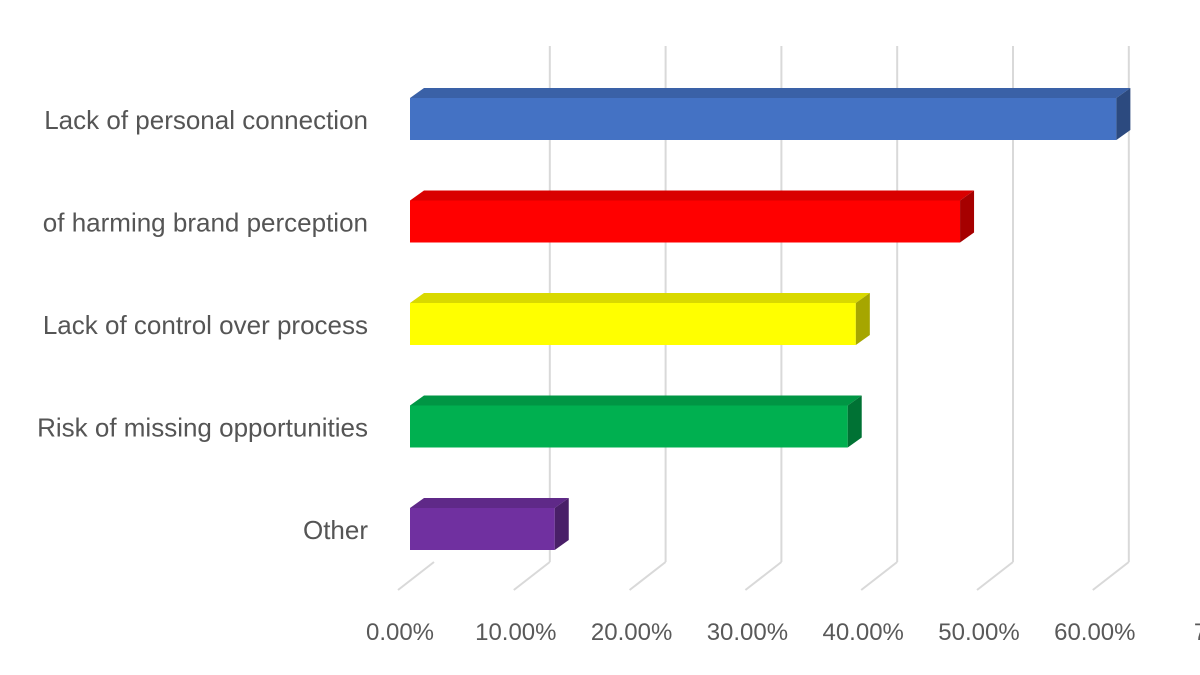 Image resolution: width=1200 pixels, height=675 pixels. Describe the element at coordinates (1094, 632) in the screenshot. I see `x-tick-label: 60.00%` at that location.